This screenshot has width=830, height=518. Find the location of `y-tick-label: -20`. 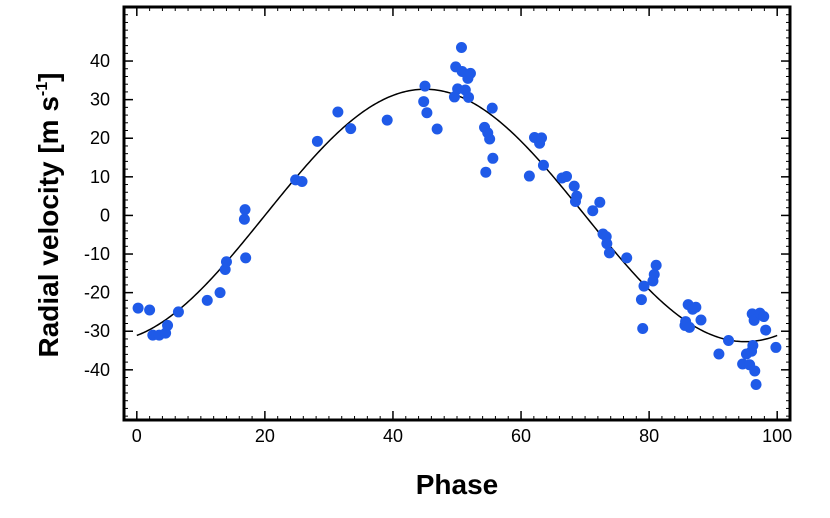

y-tick-label: -20 is located at coordinates (97, 293).